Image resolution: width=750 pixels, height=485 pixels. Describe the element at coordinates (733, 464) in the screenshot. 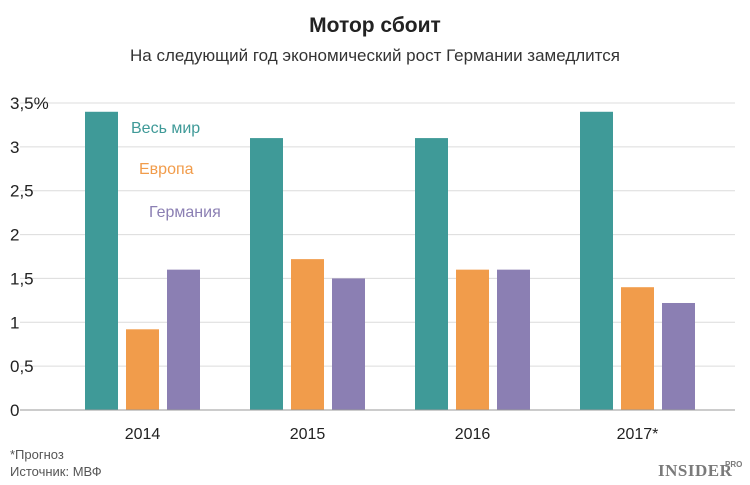

I see `logo-subtext: PRO` at that location.